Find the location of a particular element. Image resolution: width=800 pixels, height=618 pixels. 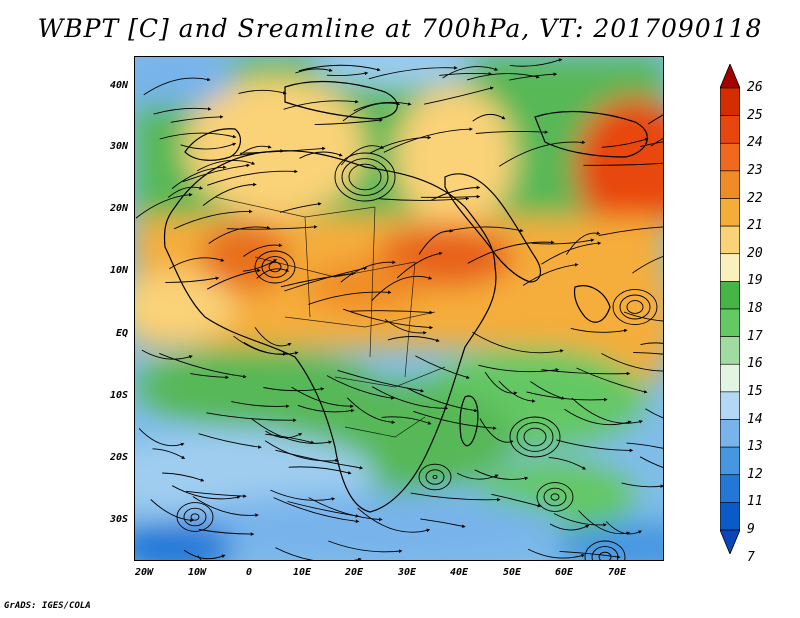

colorbar-label: 19 is located at coordinates (755, 281).